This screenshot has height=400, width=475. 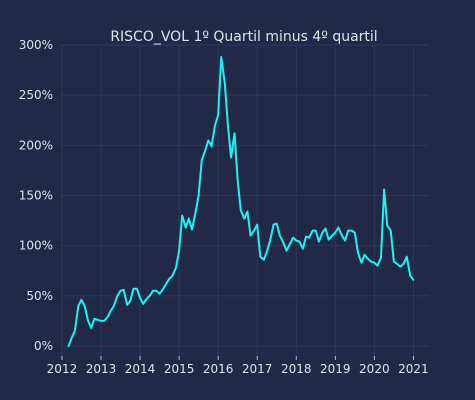 I want to click on x-tick-label: 2018, so click(x=296, y=369).